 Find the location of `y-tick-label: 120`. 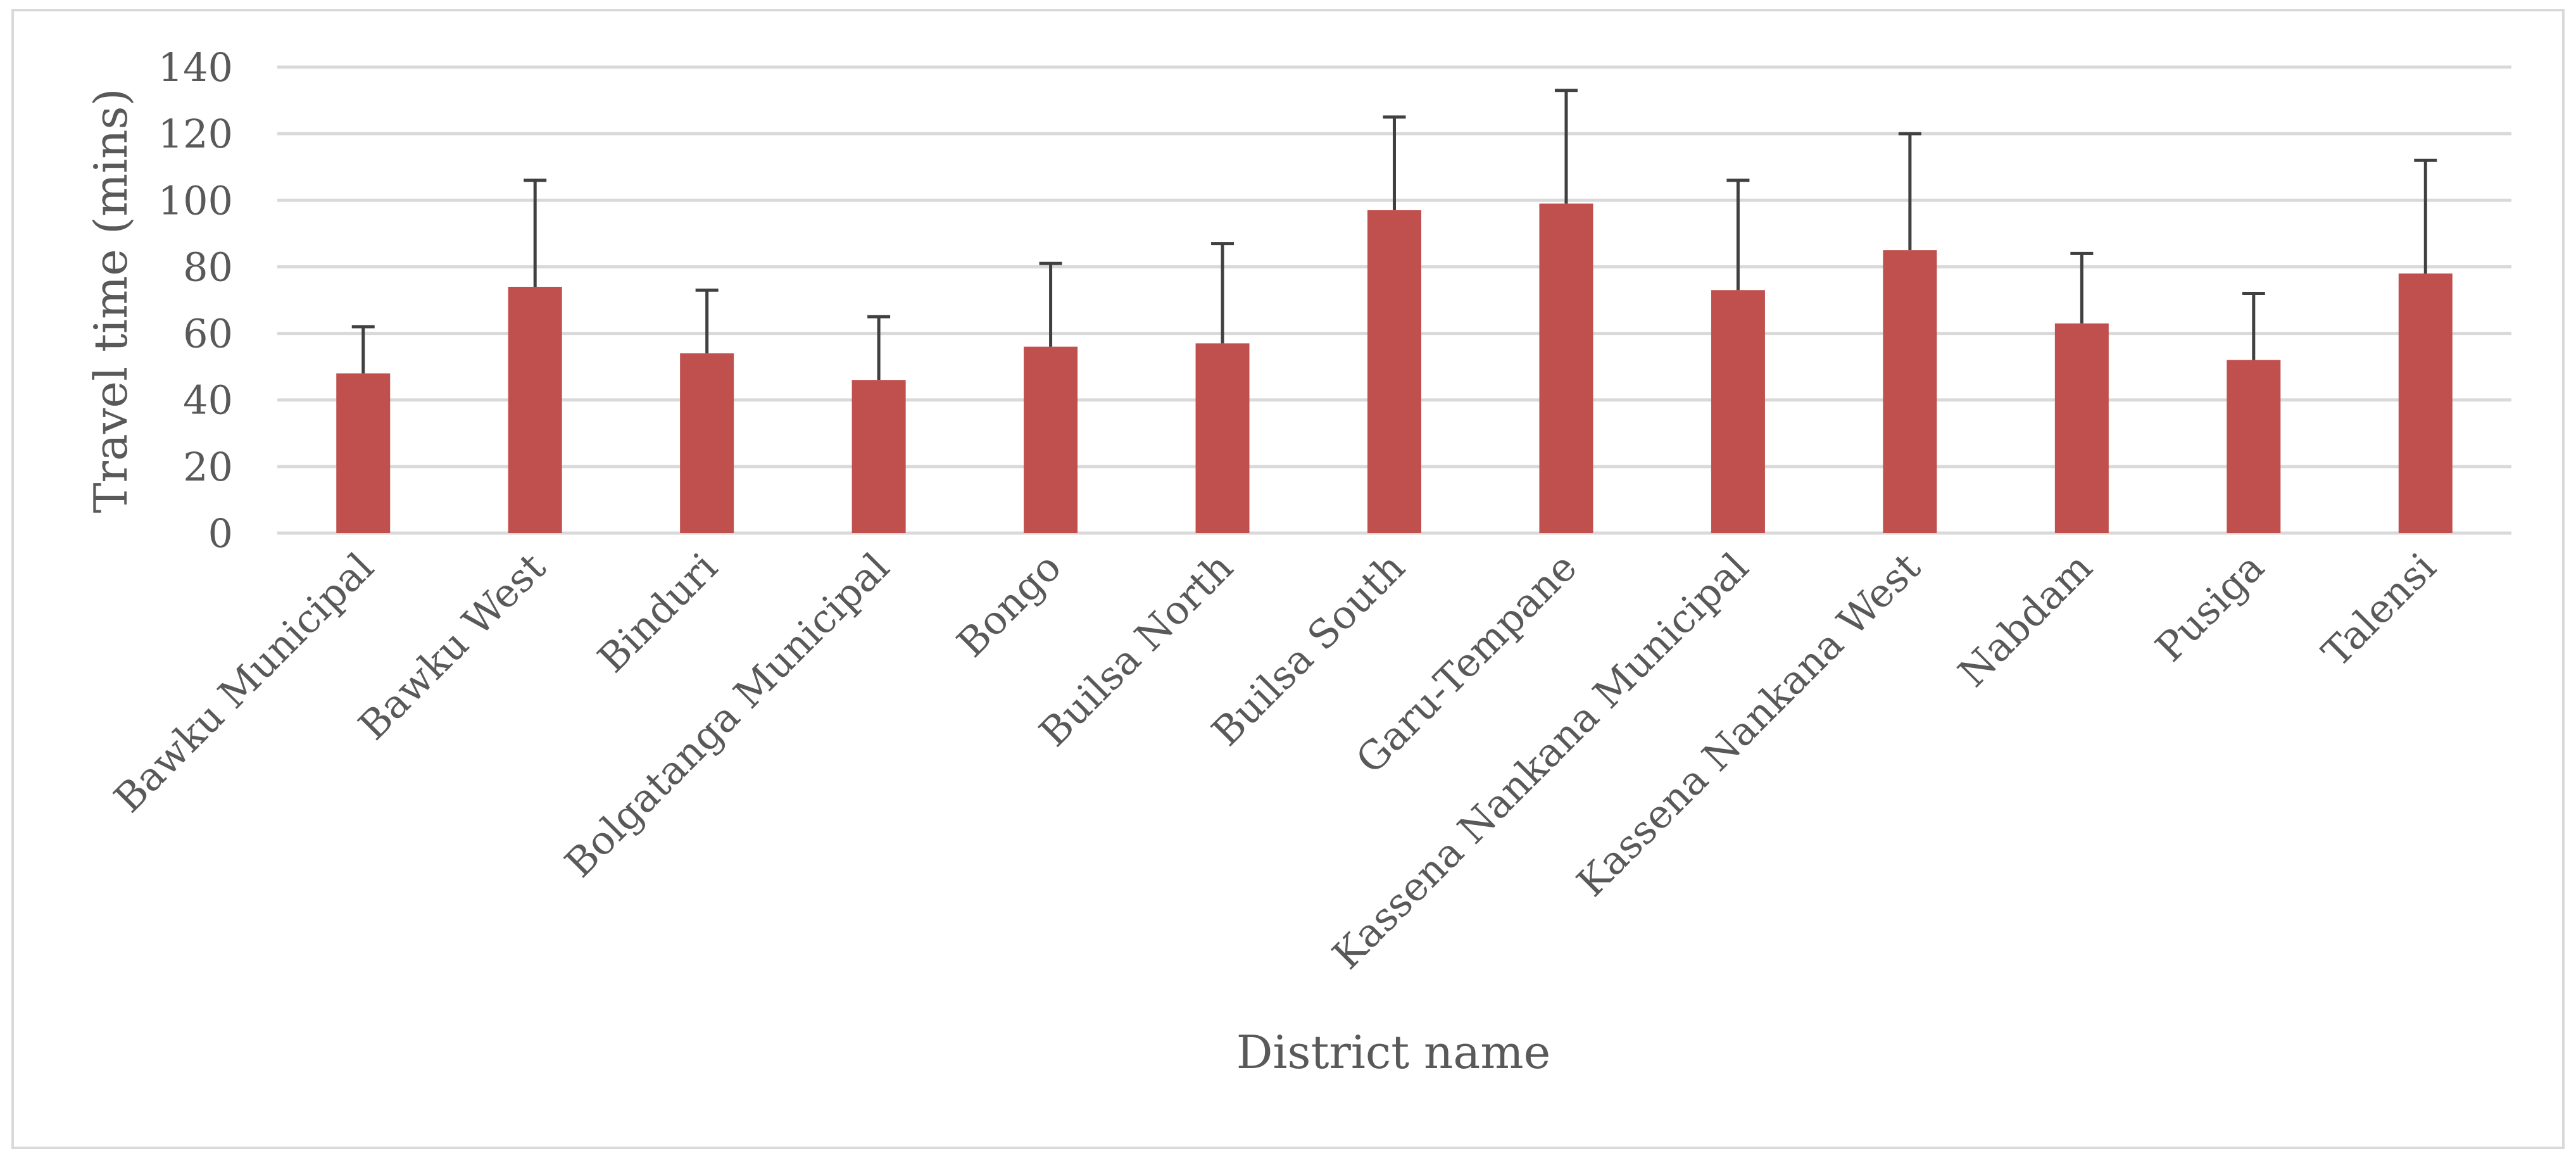

y-tick-label: 120 is located at coordinates (195, 134).